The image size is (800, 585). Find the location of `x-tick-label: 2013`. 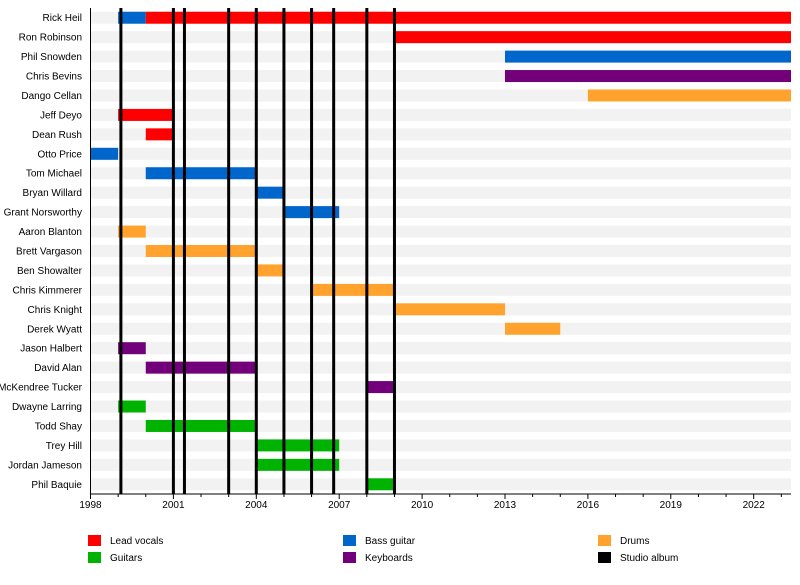

x-tick-label: 2013 is located at coordinates (505, 505).